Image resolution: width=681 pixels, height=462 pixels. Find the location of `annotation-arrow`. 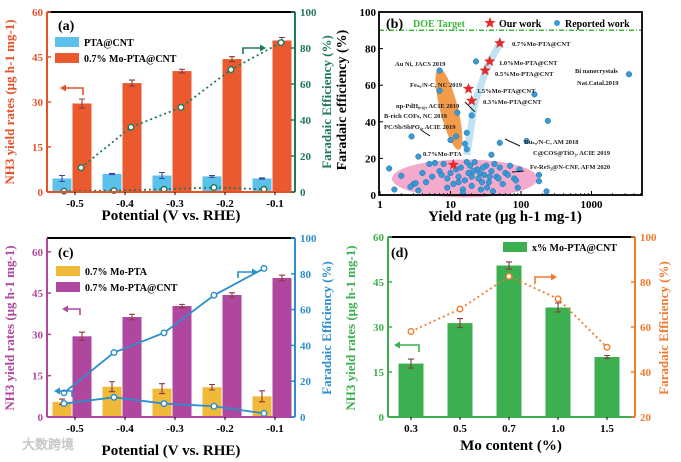

annotation-arrow is located at coordinates (425, 133).